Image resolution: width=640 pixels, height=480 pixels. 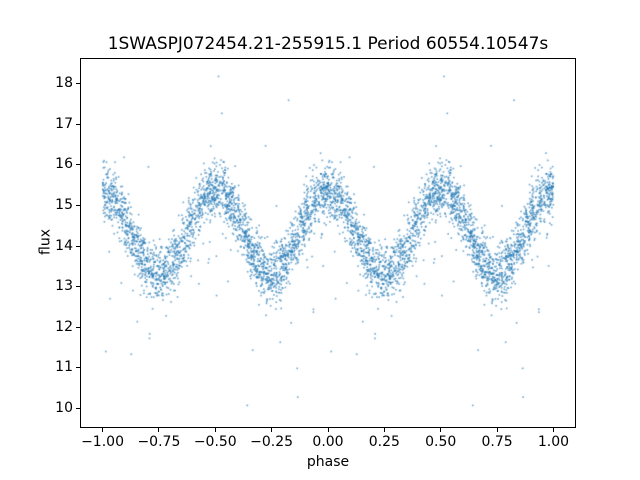 What do you see at coordinates (102, 442) in the screenshot?
I see `x-tick-label: −1.00` at bounding box center [102, 442].